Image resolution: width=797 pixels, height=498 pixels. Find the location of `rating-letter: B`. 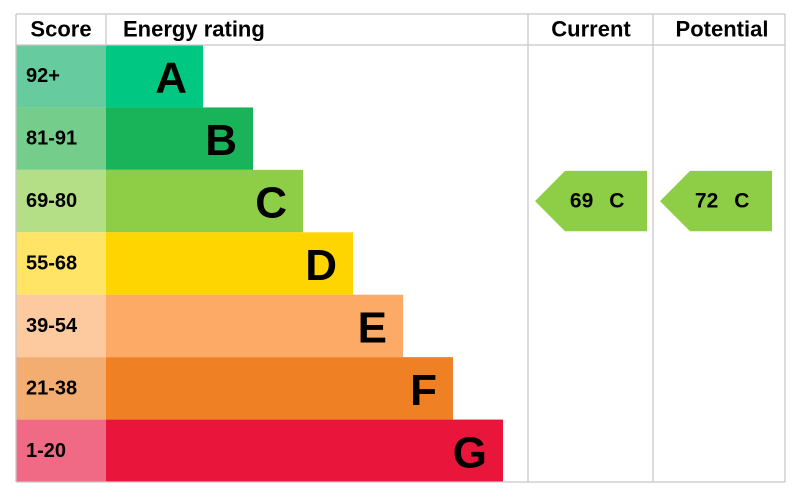

rating-letter: B is located at coordinates (221, 140).